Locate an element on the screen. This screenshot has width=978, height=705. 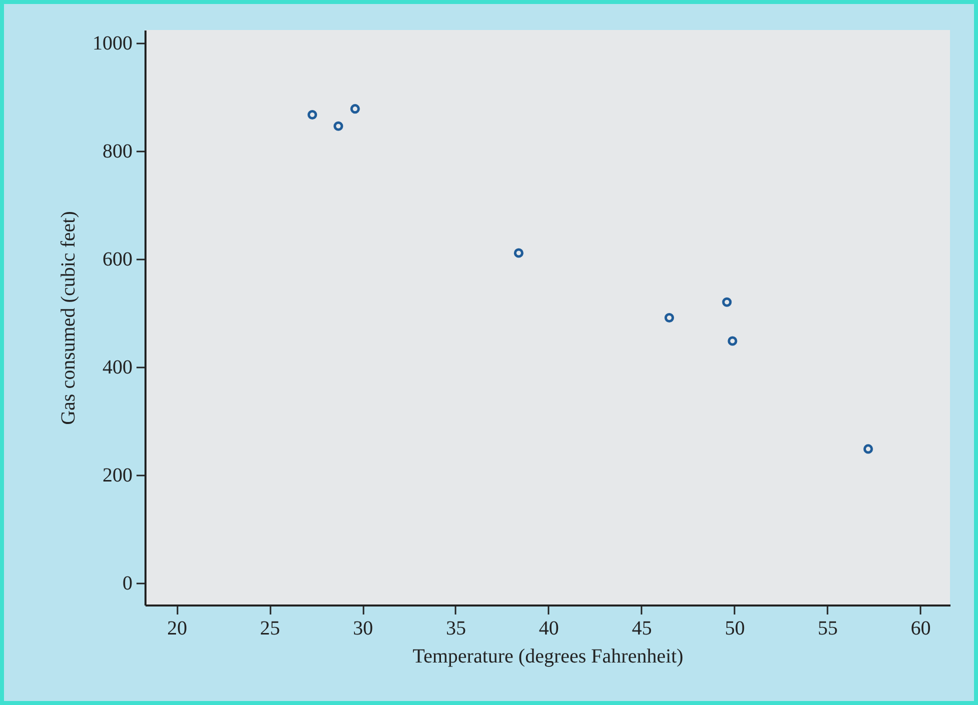
y-tick-label: 200 is located at coordinates (117, 475).